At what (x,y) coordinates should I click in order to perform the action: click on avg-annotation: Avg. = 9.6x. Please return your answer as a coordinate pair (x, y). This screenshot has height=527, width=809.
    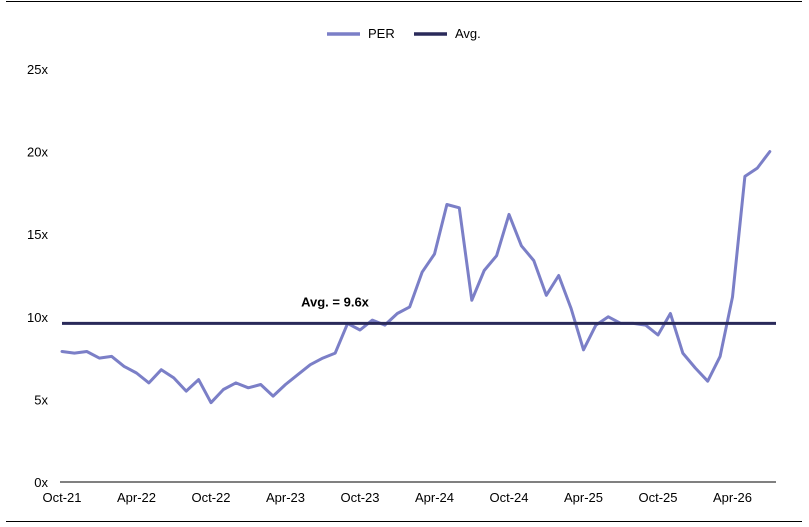
    Looking at the image, I should click on (335, 301).